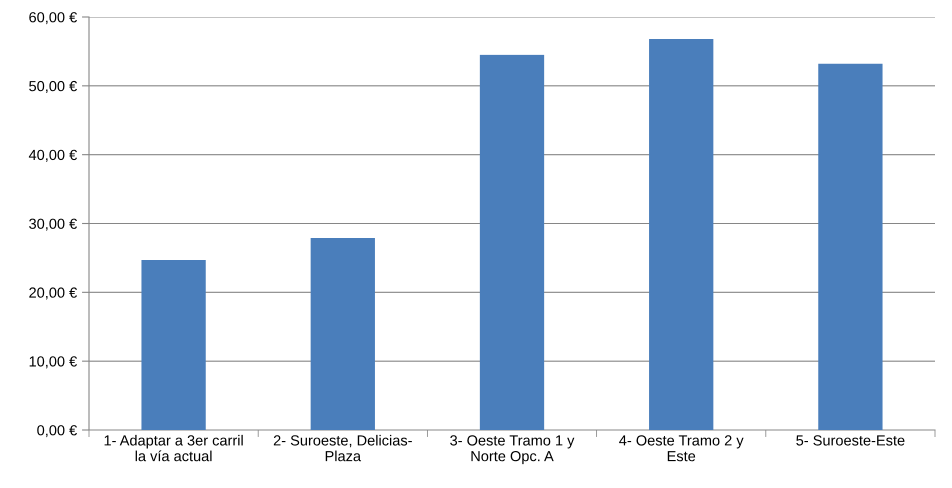  Describe the element at coordinates (53, 18) in the screenshot. I see `y-tick-label: 60,00 €` at that location.